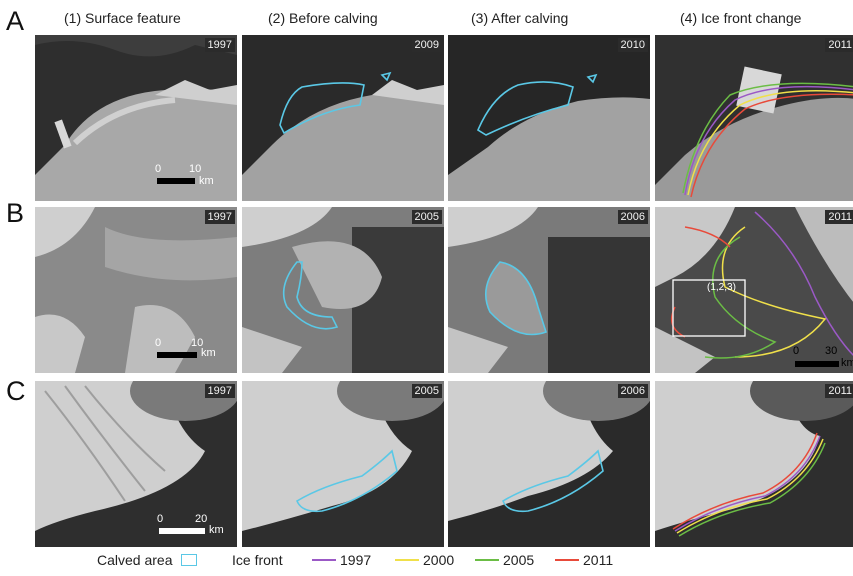  Describe the element at coordinates (195, 352) in the screenshot. I see `scale-bar-b: 0 10 km` at that location.